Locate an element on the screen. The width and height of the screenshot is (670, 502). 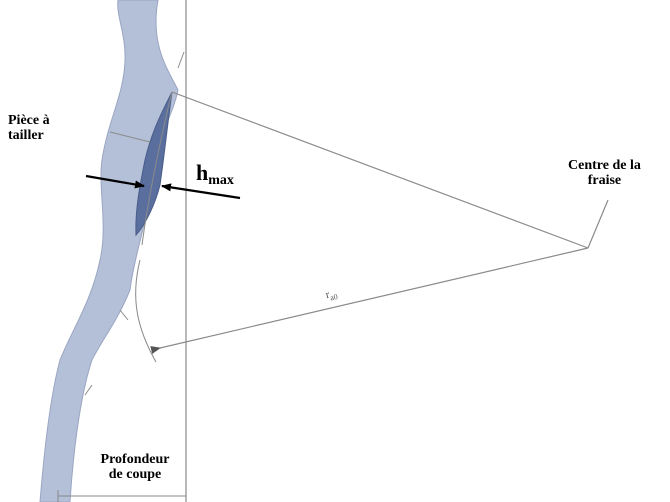
centre-leader-line is located at coordinates (598, 224).